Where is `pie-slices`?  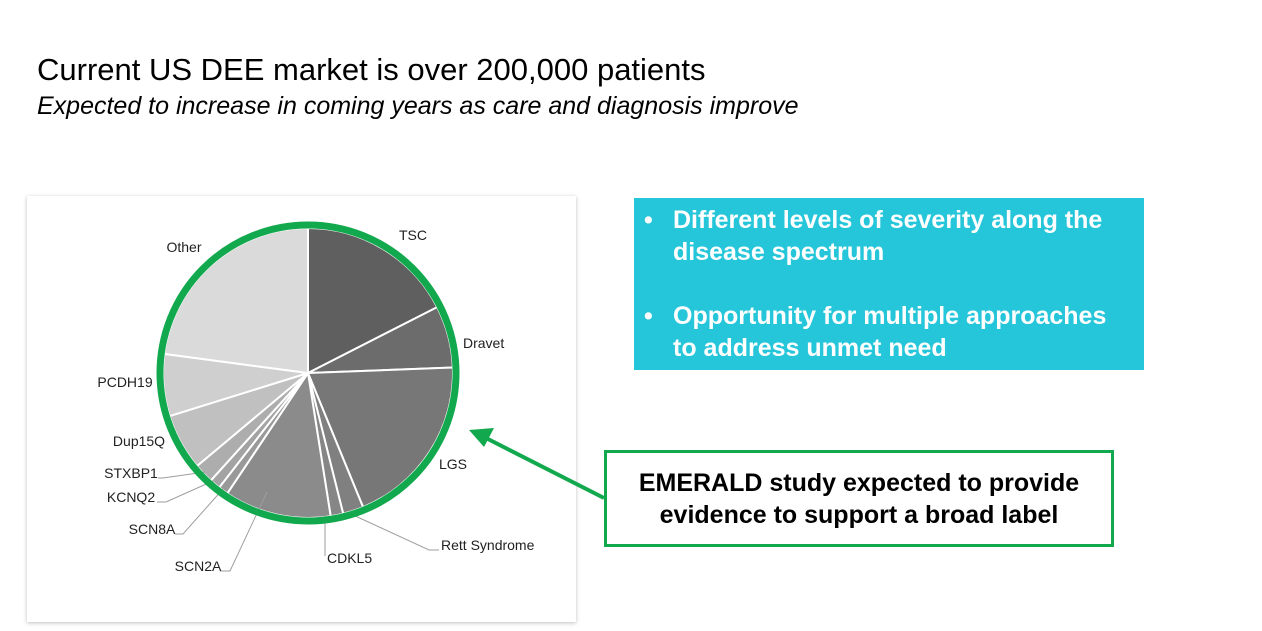 pie-slices is located at coordinates (308, 372).